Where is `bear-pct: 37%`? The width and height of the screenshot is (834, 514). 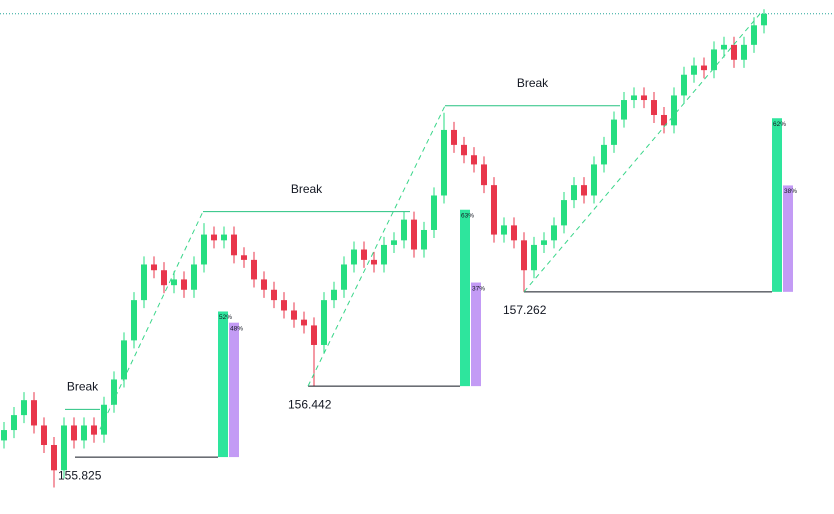 bear-pct: 37% is located at coordinates (478, 288).